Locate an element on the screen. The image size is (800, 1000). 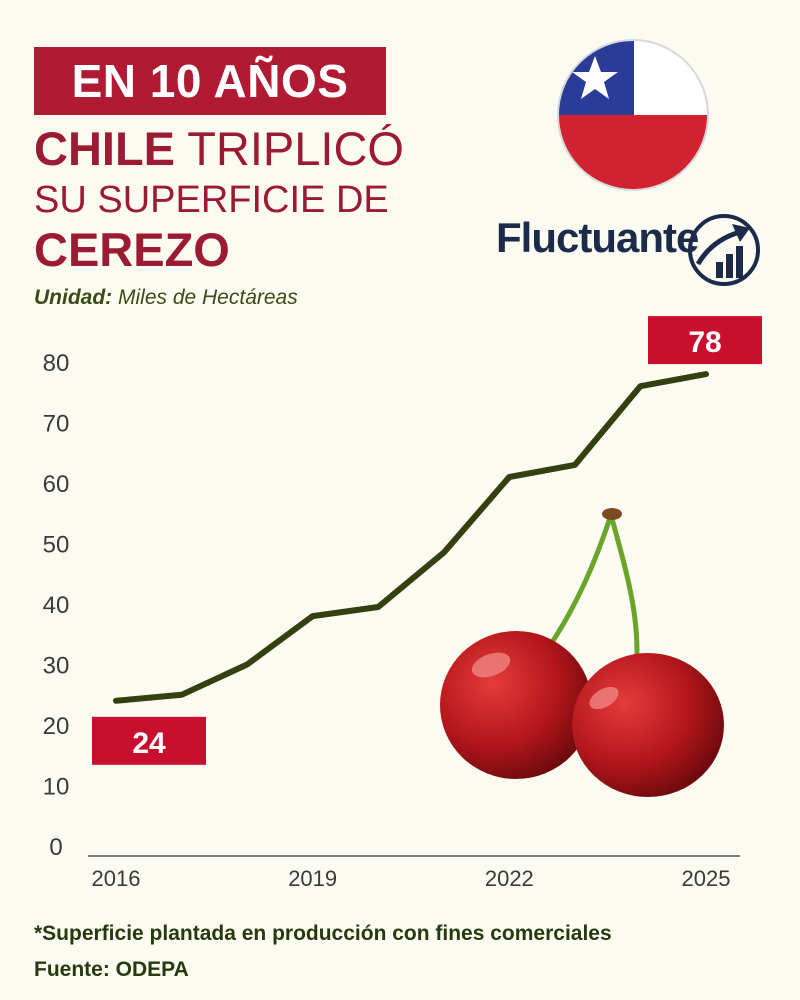
y-tick-label: 60 is located at coordinates (56, 484).